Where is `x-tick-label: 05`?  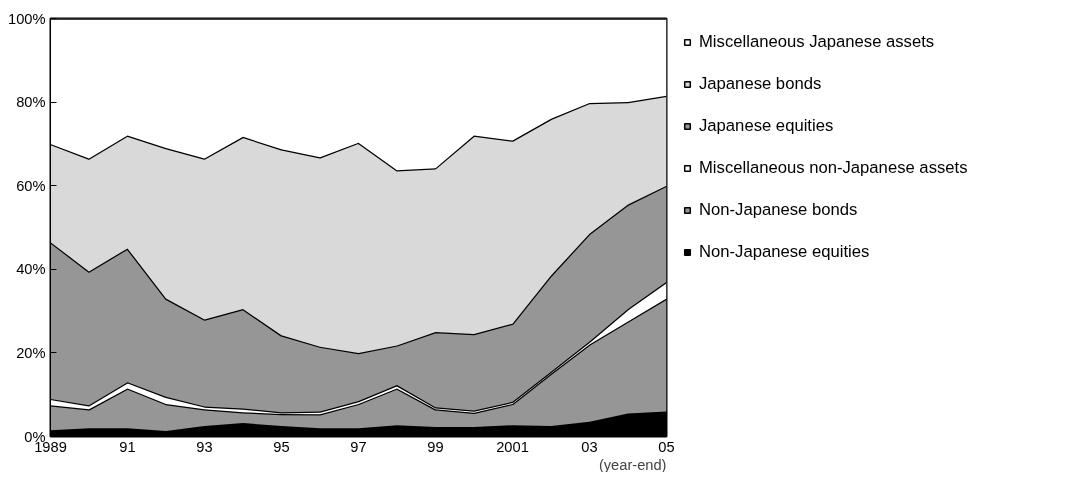
x-tick-label: 05 is located at coordinates (666, 446).